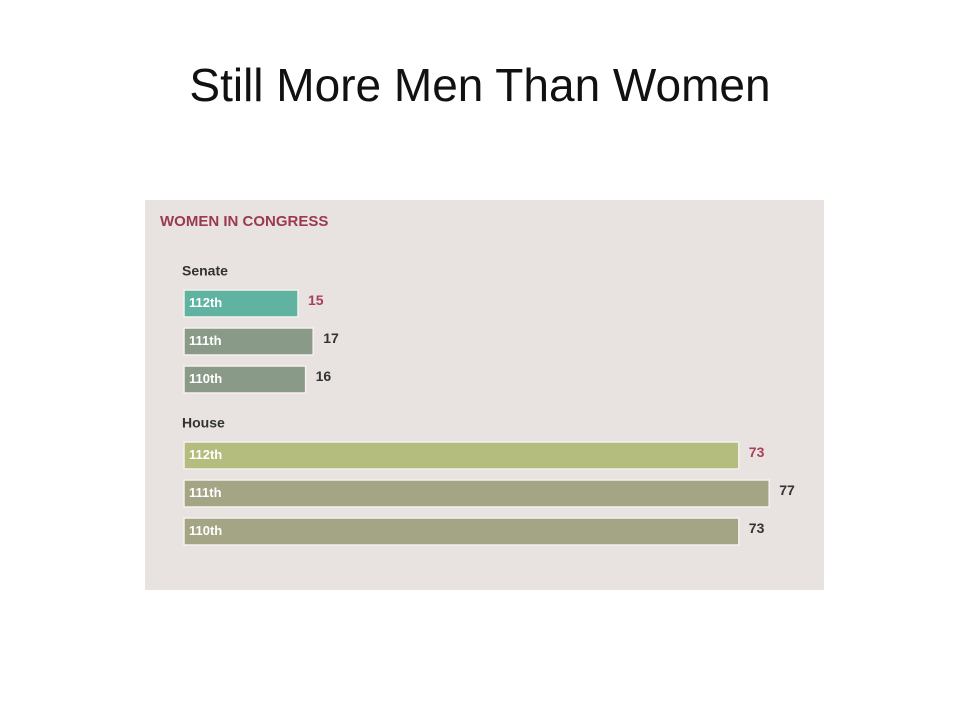 This screenshot has height=720, width=960. I want to click on value-label: 17, so click(331, 338).